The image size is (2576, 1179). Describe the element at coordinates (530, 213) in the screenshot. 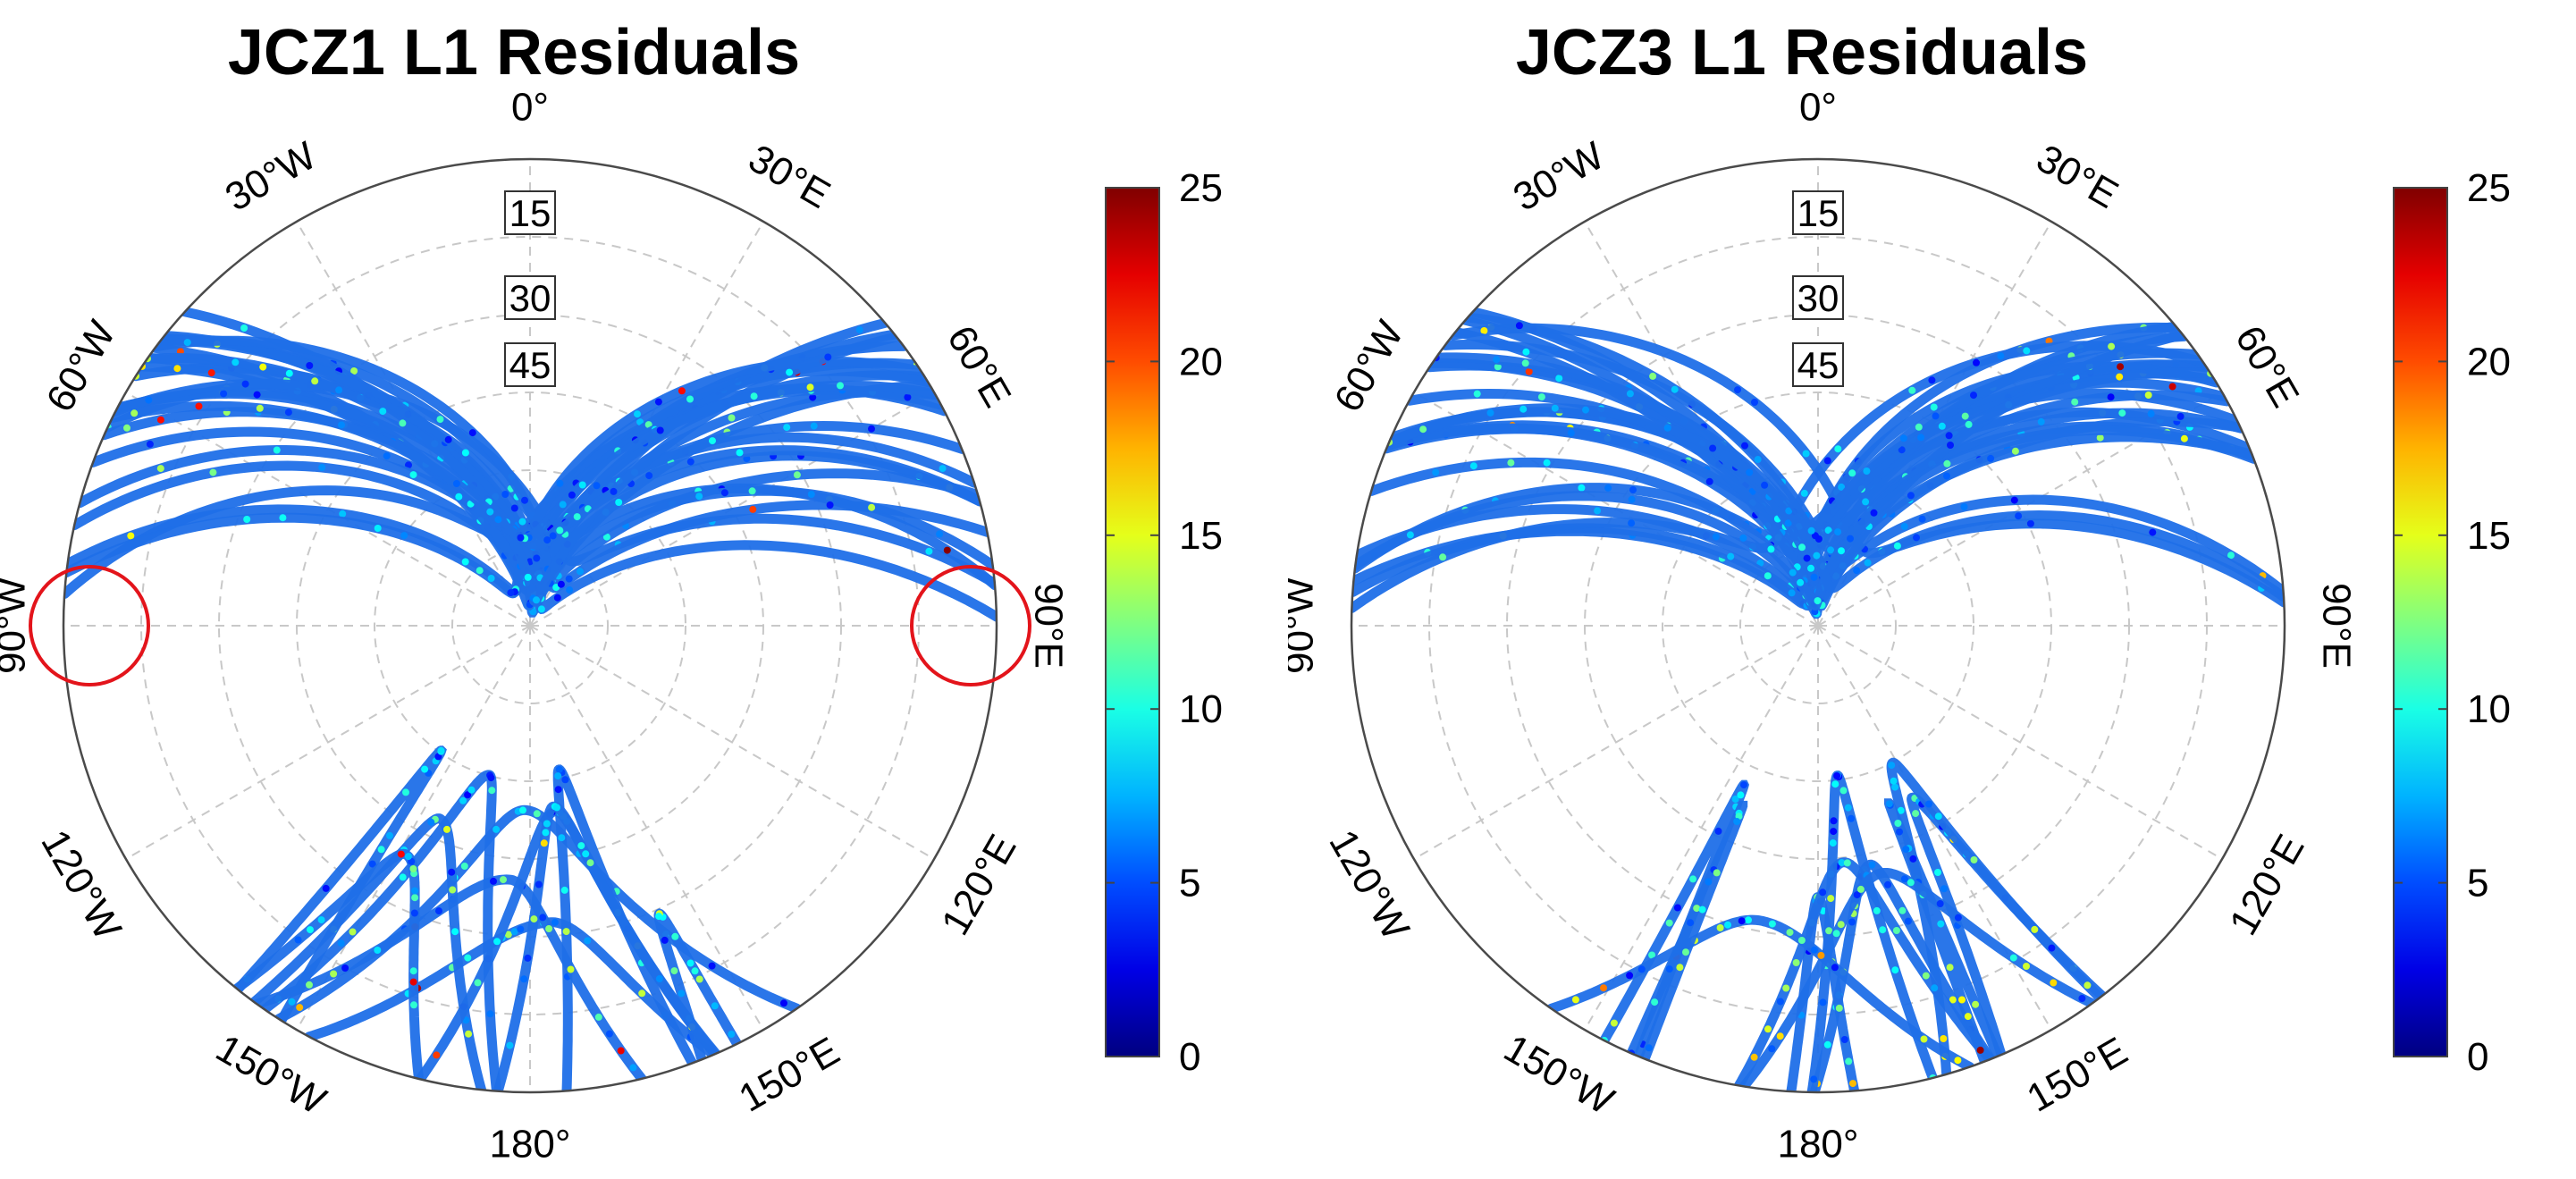

I see `radial-tick-label: 15` at that location.